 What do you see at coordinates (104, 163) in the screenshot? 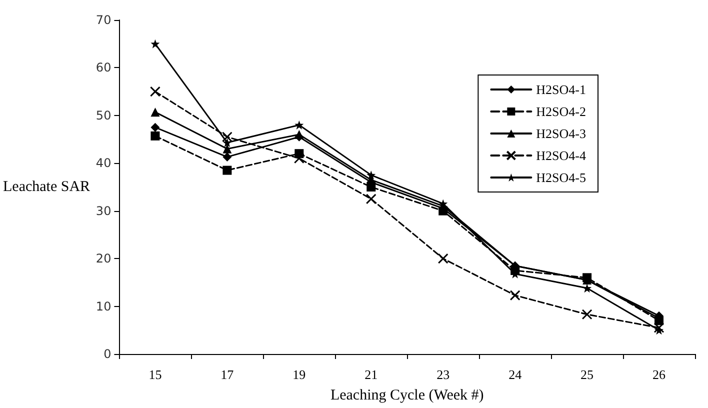
I see `y-tick-label: 40` at bounding box center [104, 163].